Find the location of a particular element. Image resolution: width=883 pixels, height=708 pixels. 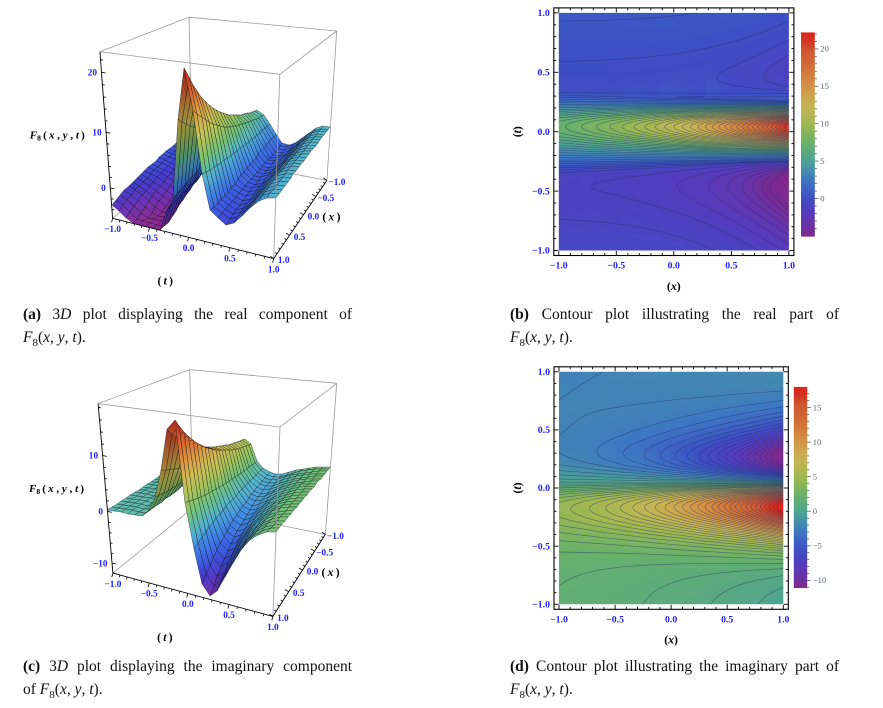

svg-text: −5 is located at coordinates (817, 546).